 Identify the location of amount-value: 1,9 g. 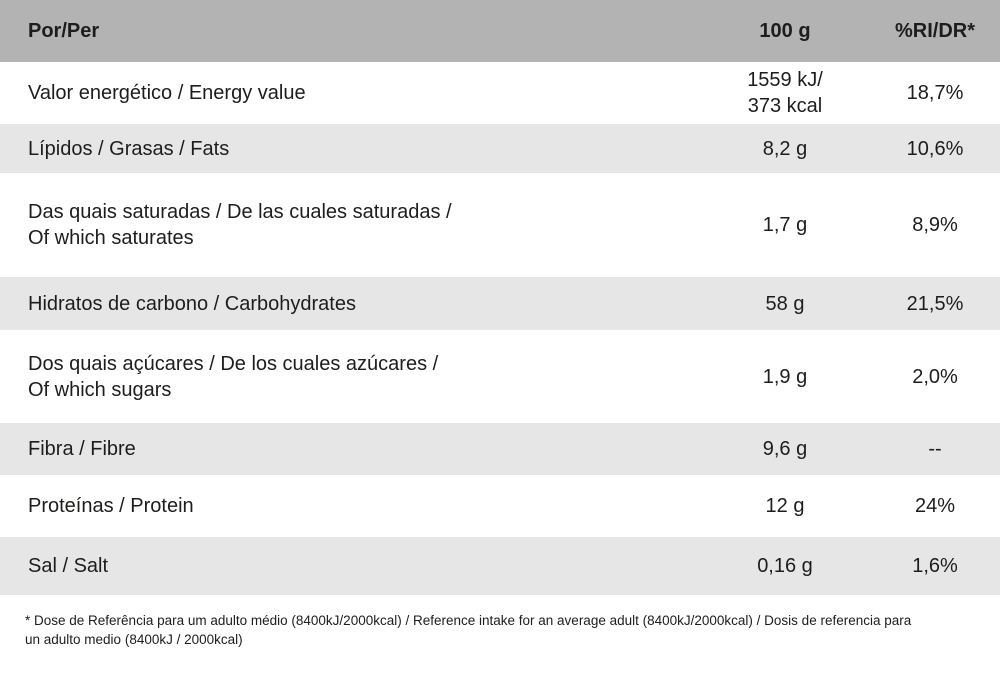
(785, 376).